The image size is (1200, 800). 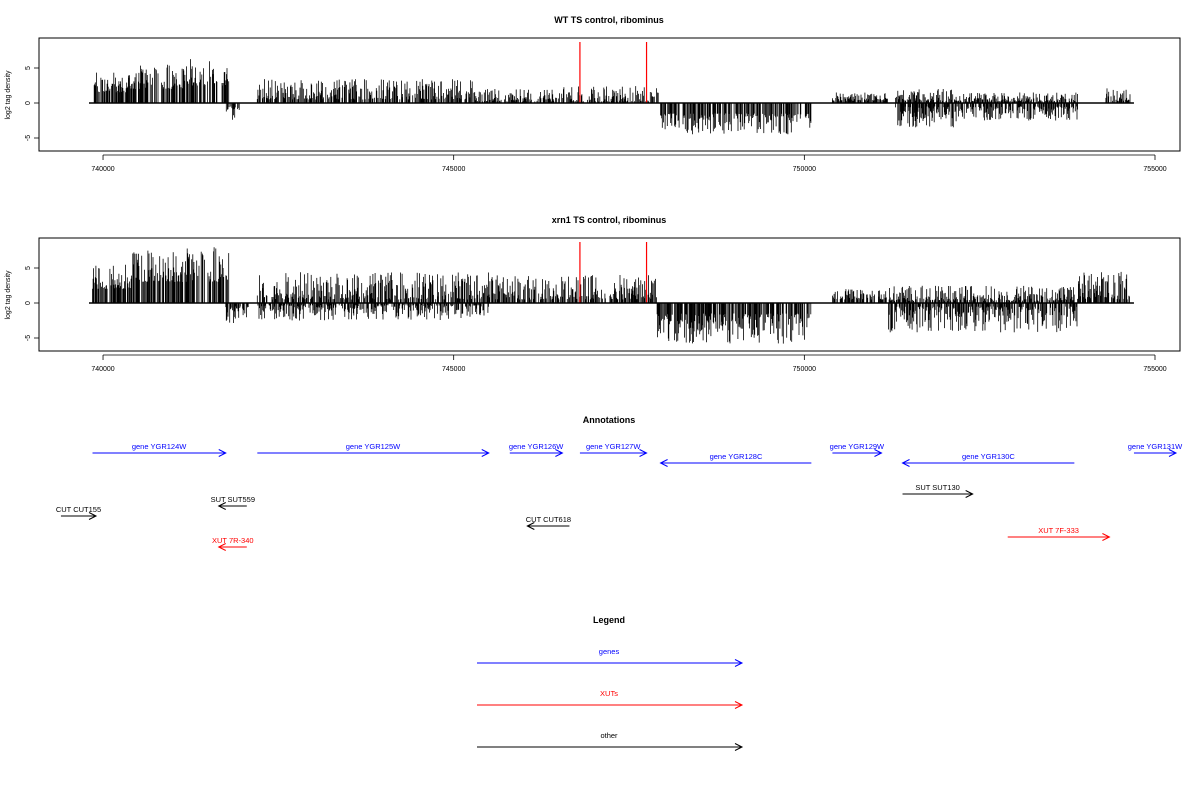 I want to click on annotation-label: CUT CUT618, so click(x=548, y=519).